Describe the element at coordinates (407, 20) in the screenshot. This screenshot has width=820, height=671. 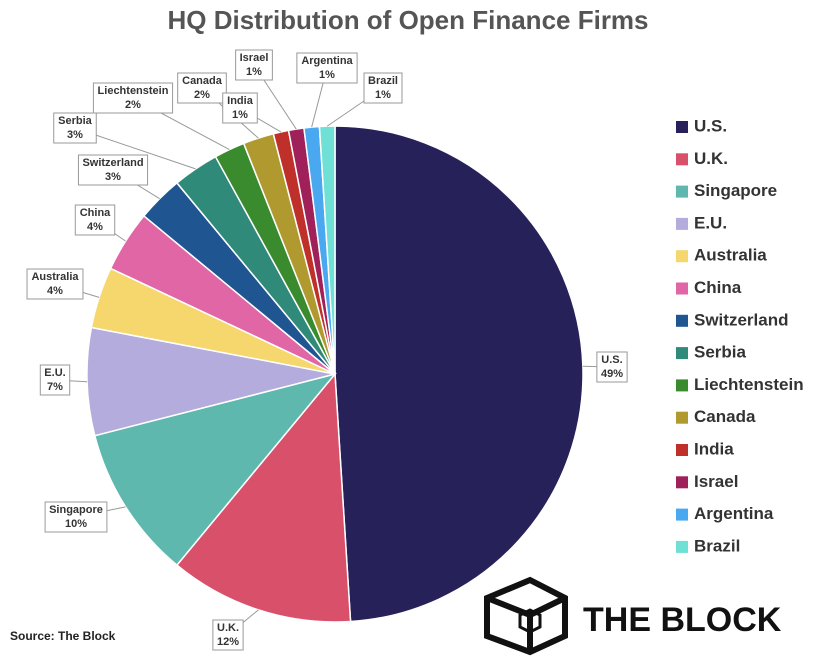
I see `chart-title: HQ Distribution of Open Finance Firms` at that location.